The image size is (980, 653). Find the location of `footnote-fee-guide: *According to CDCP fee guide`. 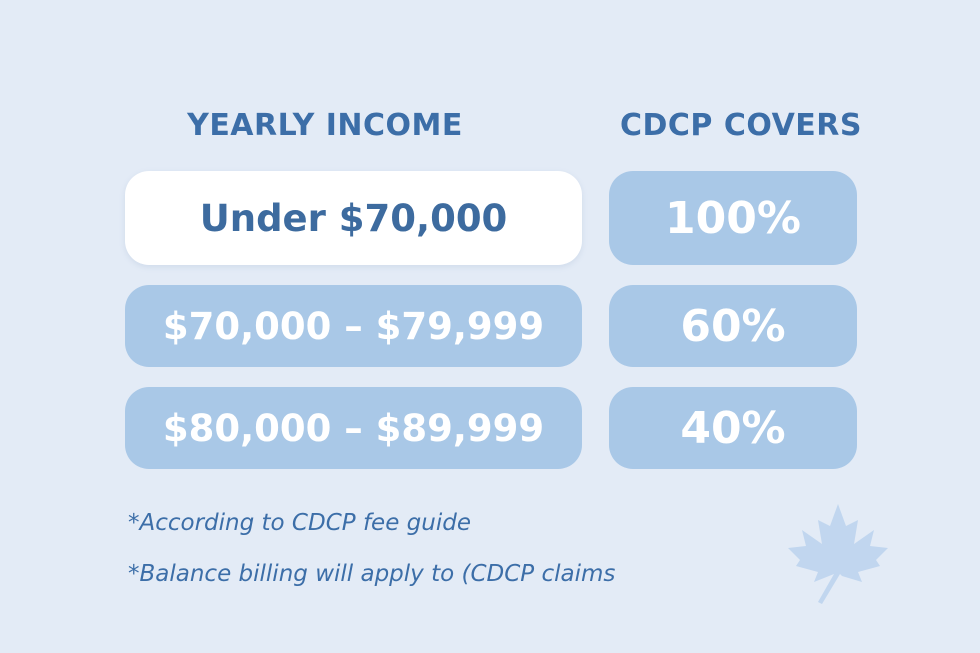

footnote-fee-guide: *According to CDCP fee guide is located at coordinates (299, 523).